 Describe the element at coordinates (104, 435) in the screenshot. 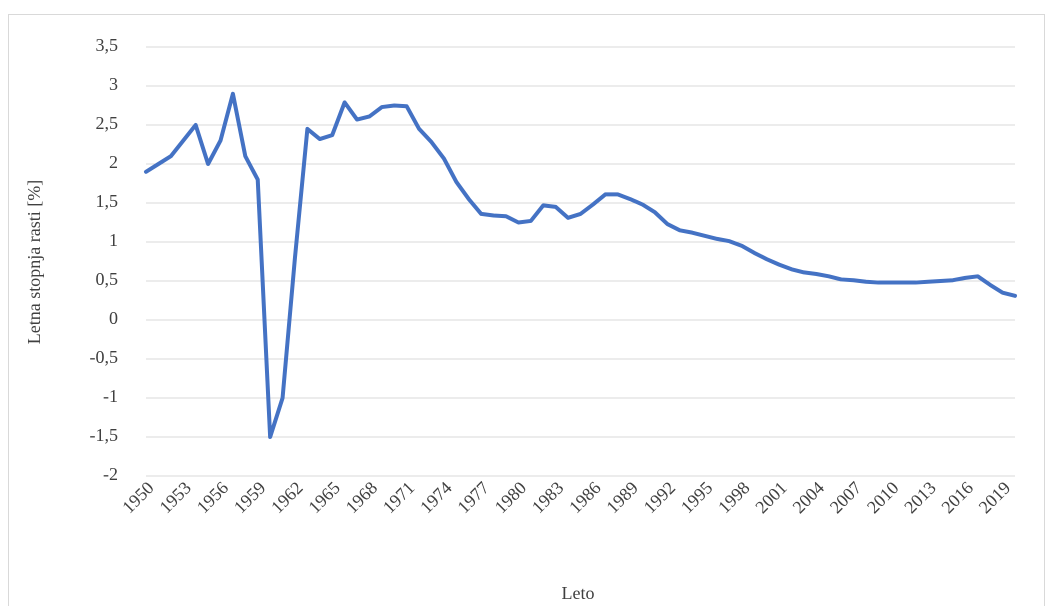

I see `y-tick-label: -1,5` at that location.